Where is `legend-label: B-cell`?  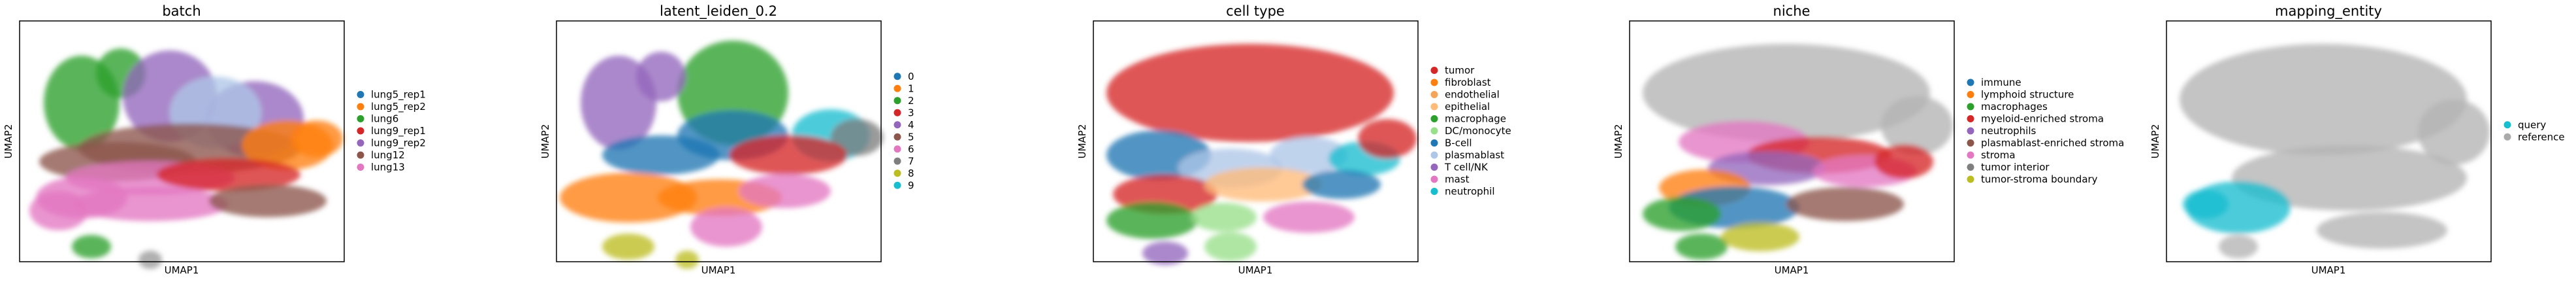 legend-label: B-cell is located at coordinates (1458, 143).